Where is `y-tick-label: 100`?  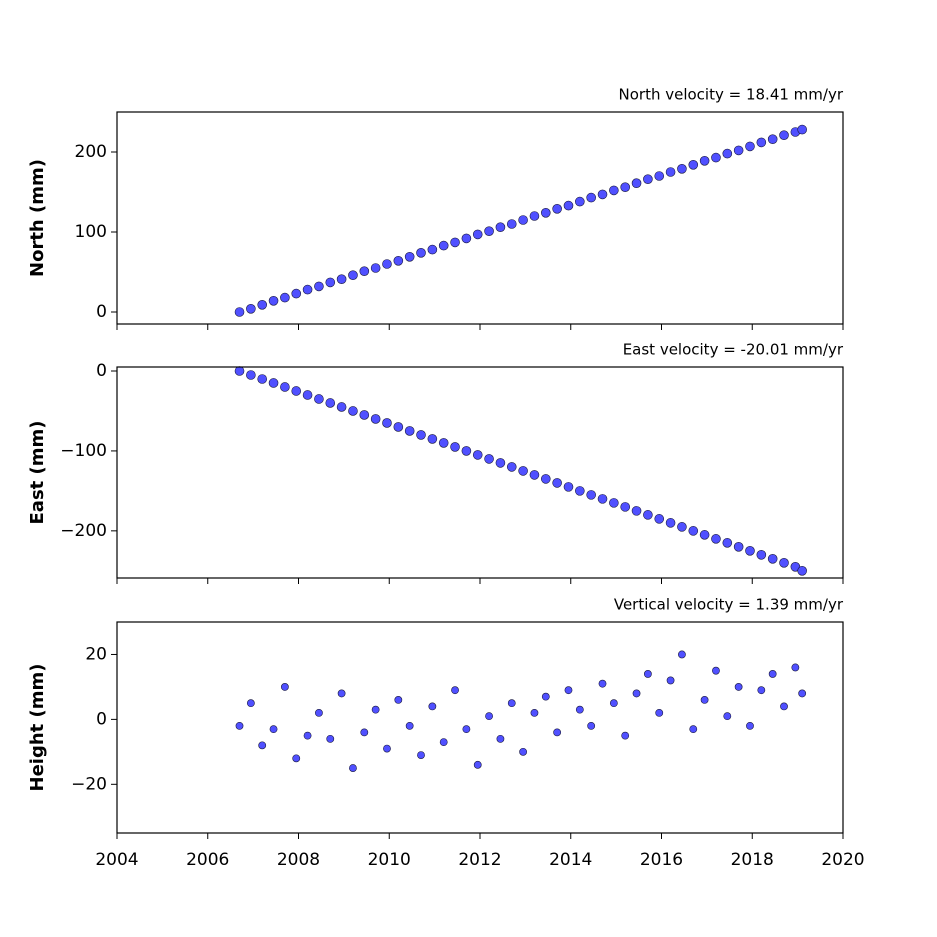
y-tick-label: 100 is located at coordinates (91, 232).